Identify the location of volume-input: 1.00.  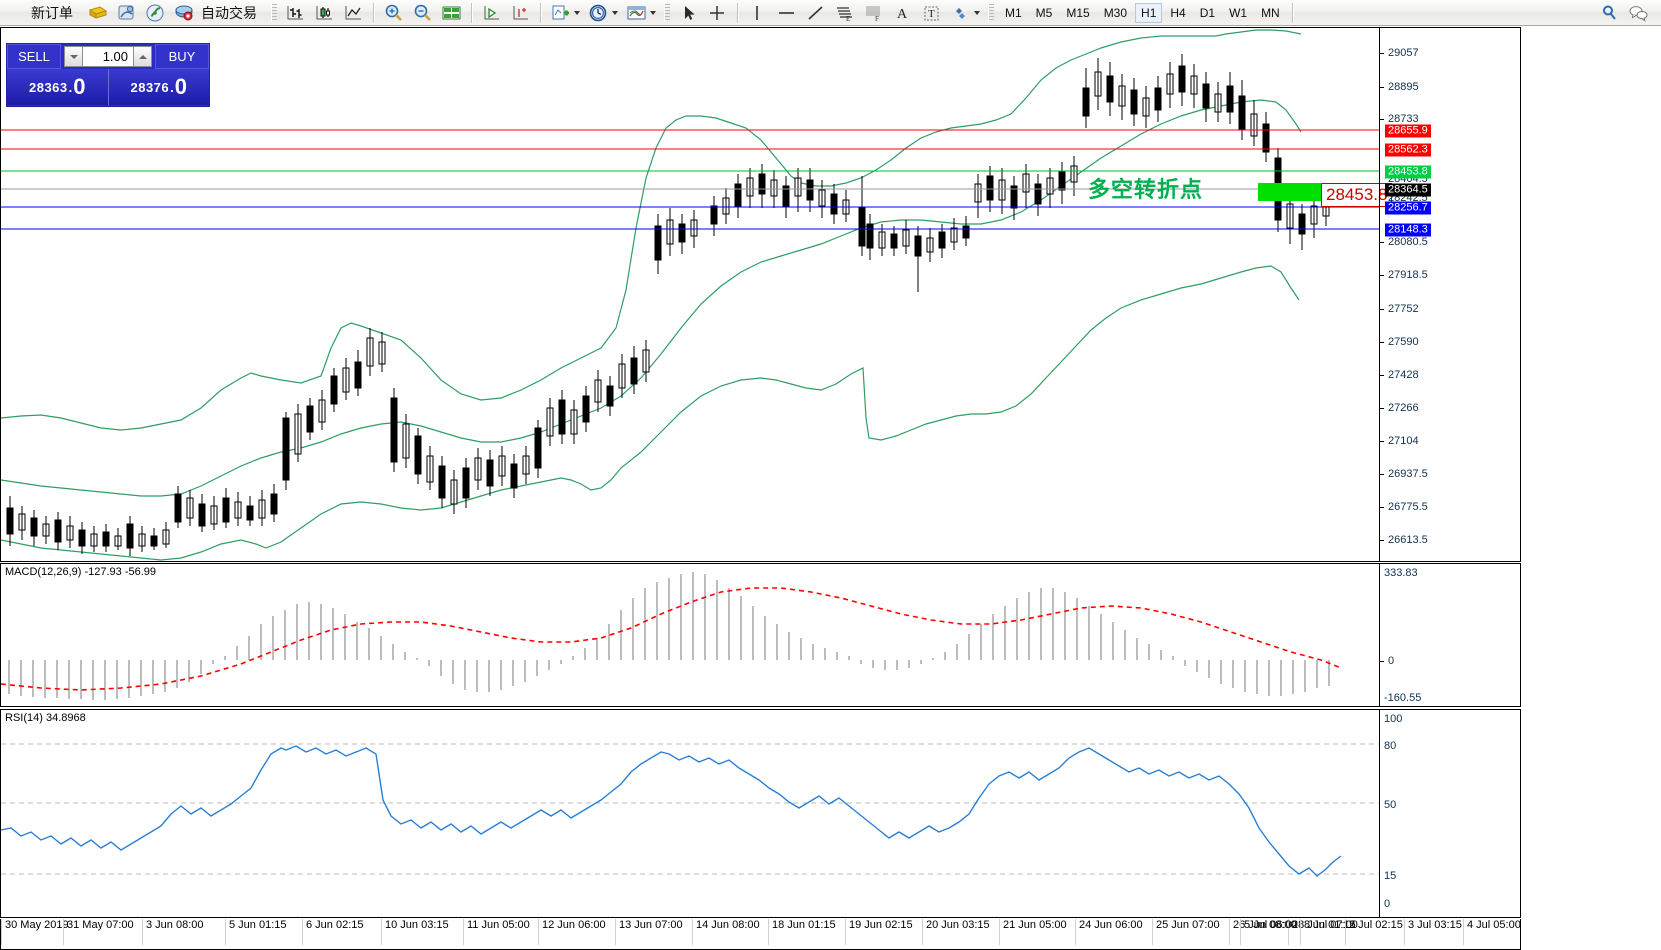
(108, 56).